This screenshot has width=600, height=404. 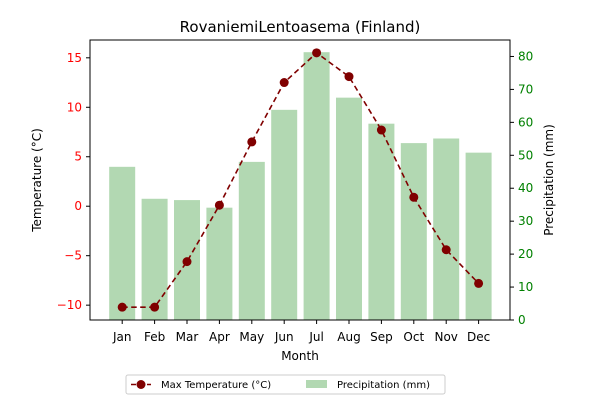 I want to click on legend-label-temperature: Max Temperature (°C), so click(x=216, y=385).